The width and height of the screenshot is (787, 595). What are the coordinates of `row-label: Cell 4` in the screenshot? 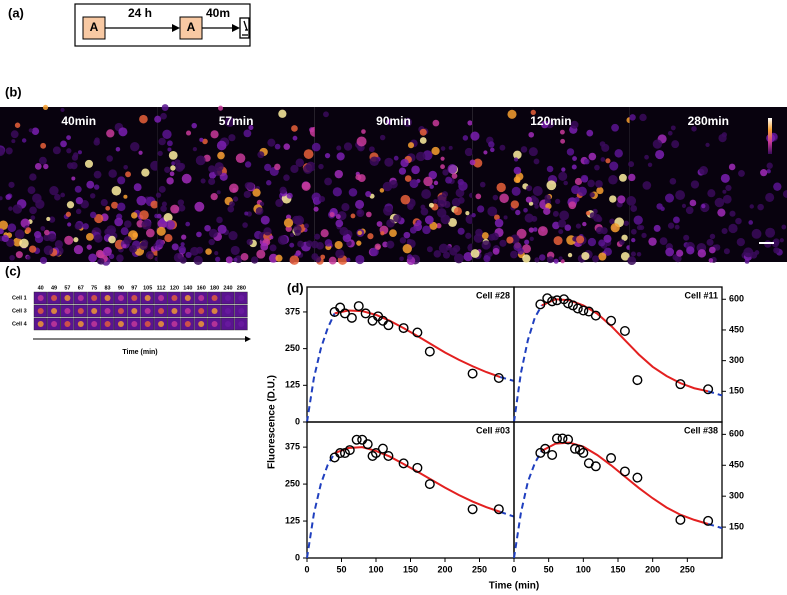 It's located at (20, 324).